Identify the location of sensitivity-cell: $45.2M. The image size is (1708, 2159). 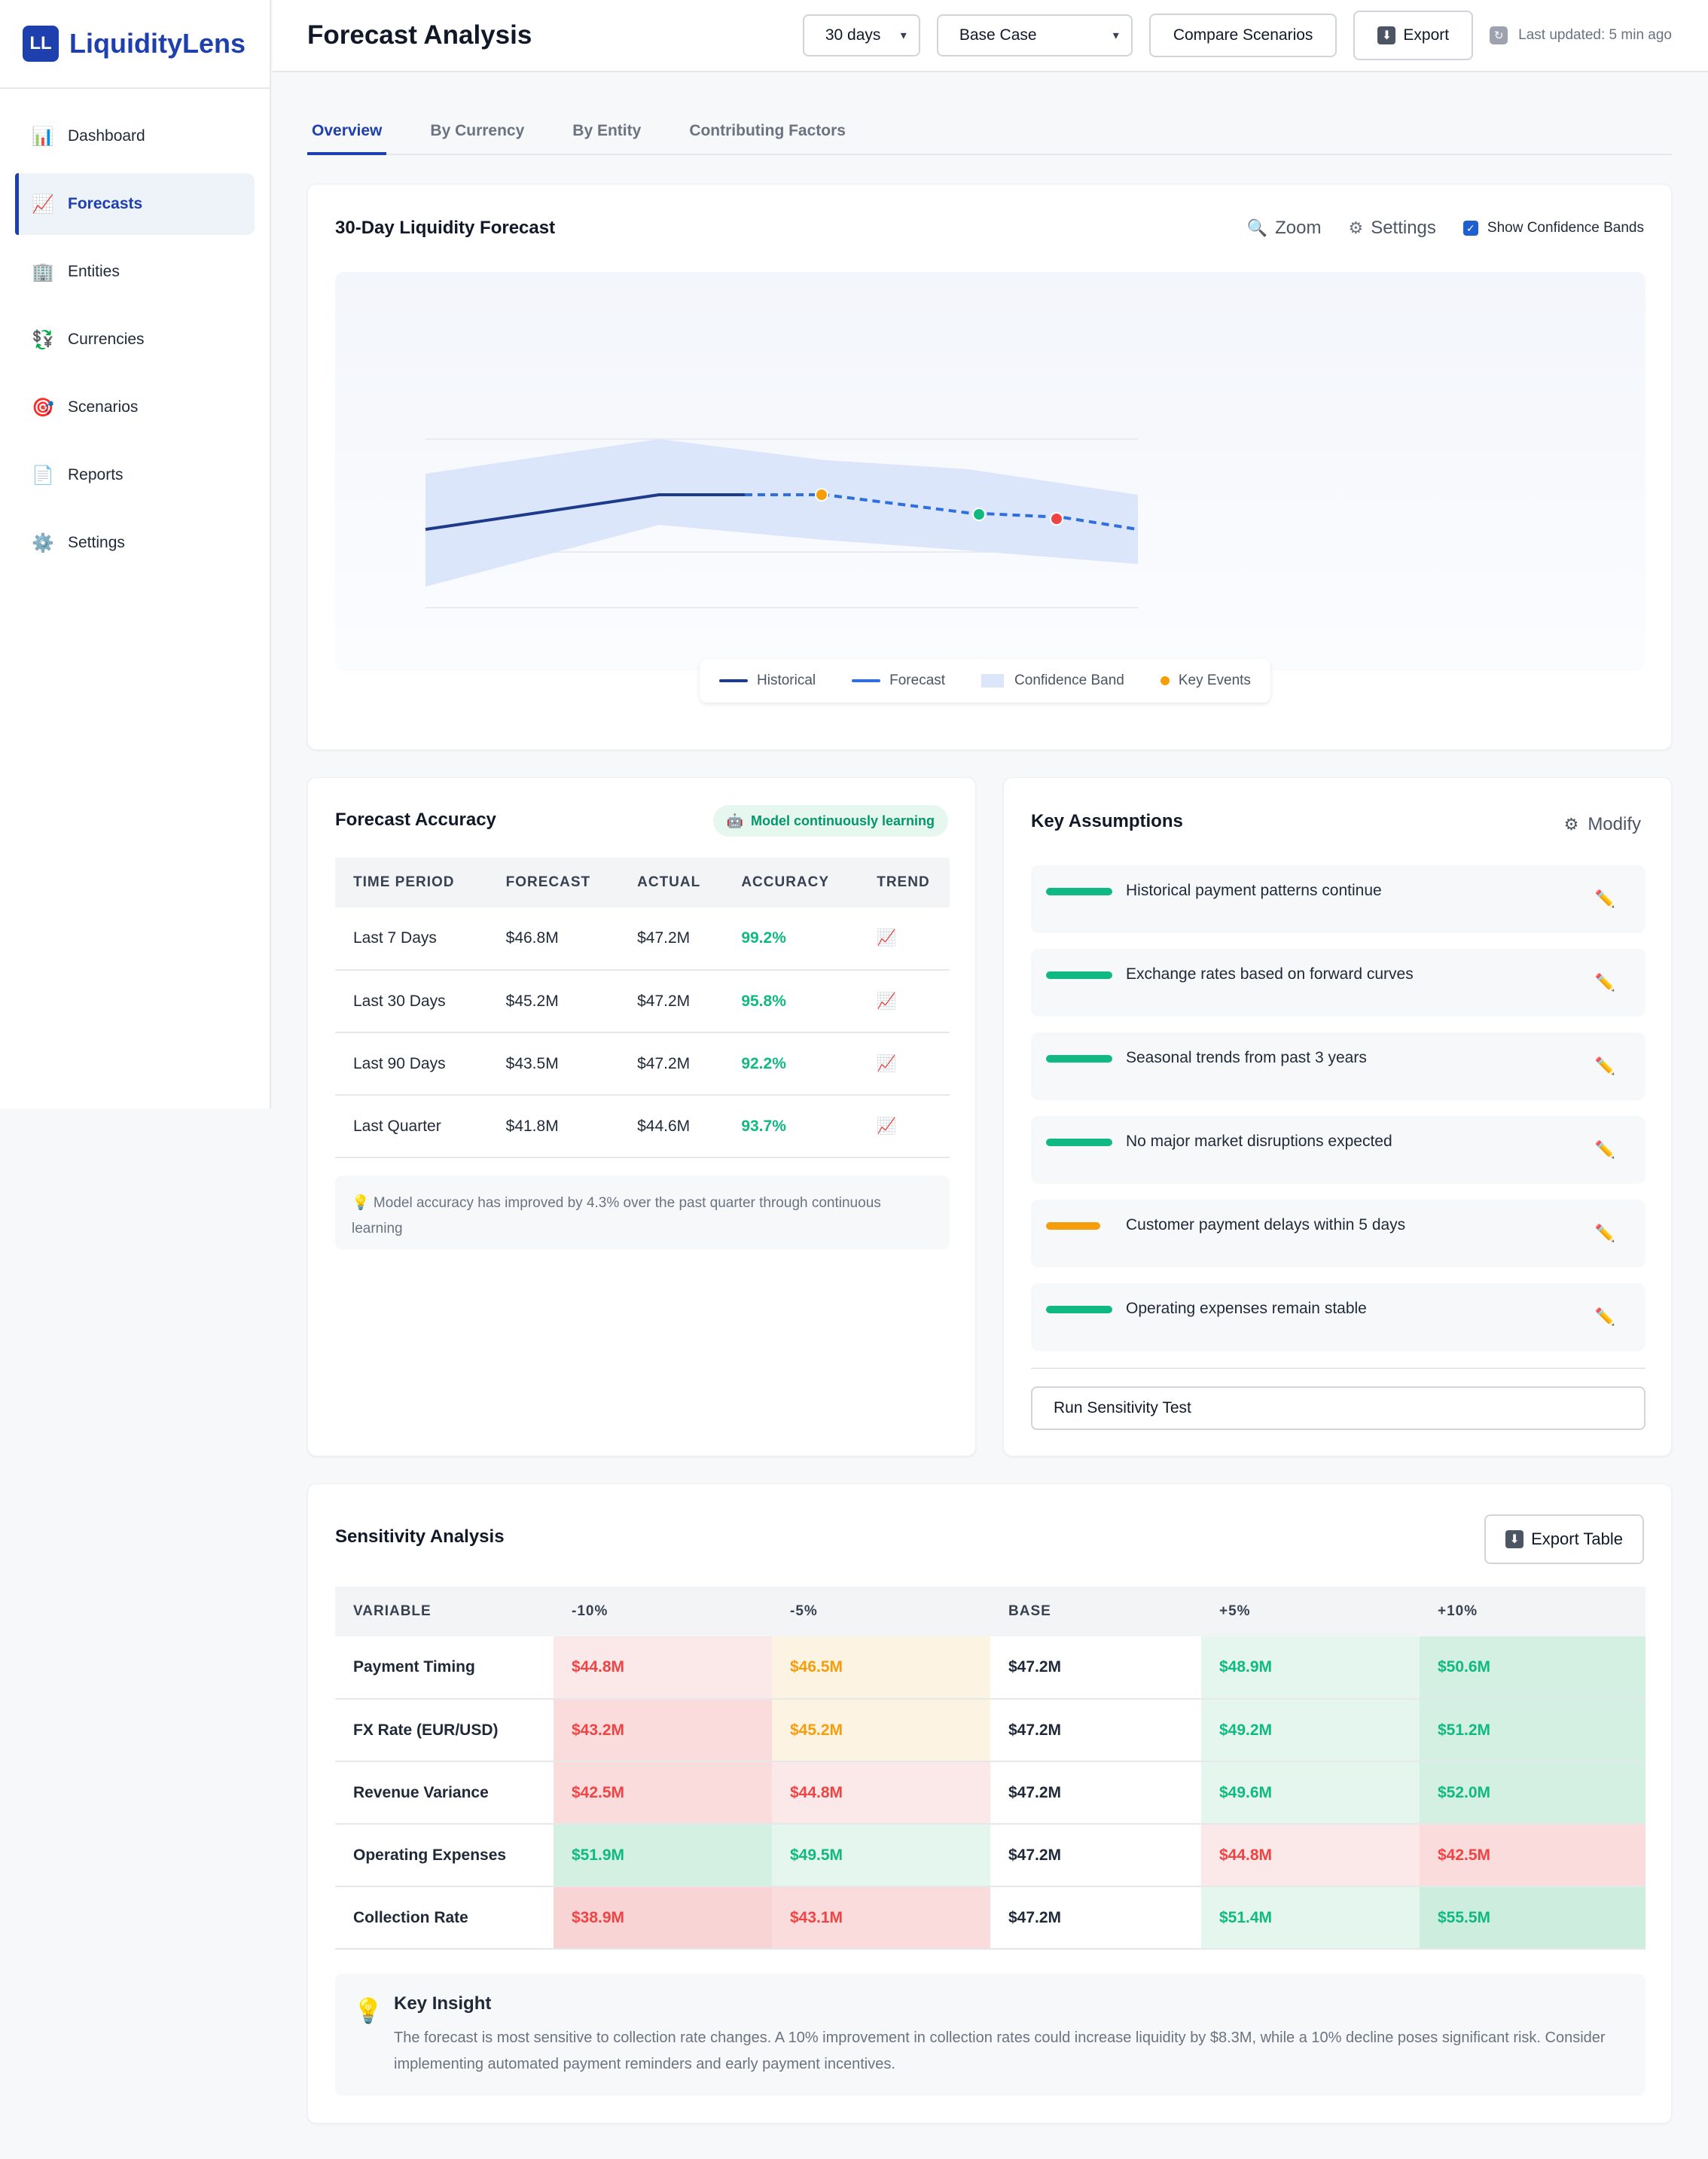
(881, 1730).